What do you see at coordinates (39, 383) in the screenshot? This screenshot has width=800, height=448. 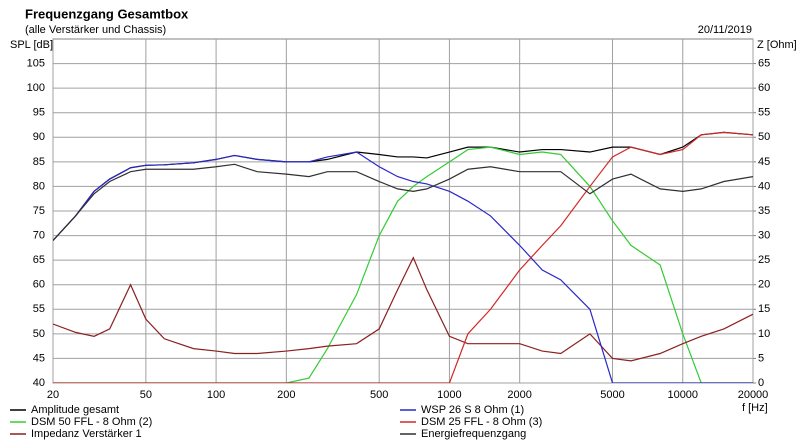 I see `y-tick-label: 40` at bounding box center [39, 383].